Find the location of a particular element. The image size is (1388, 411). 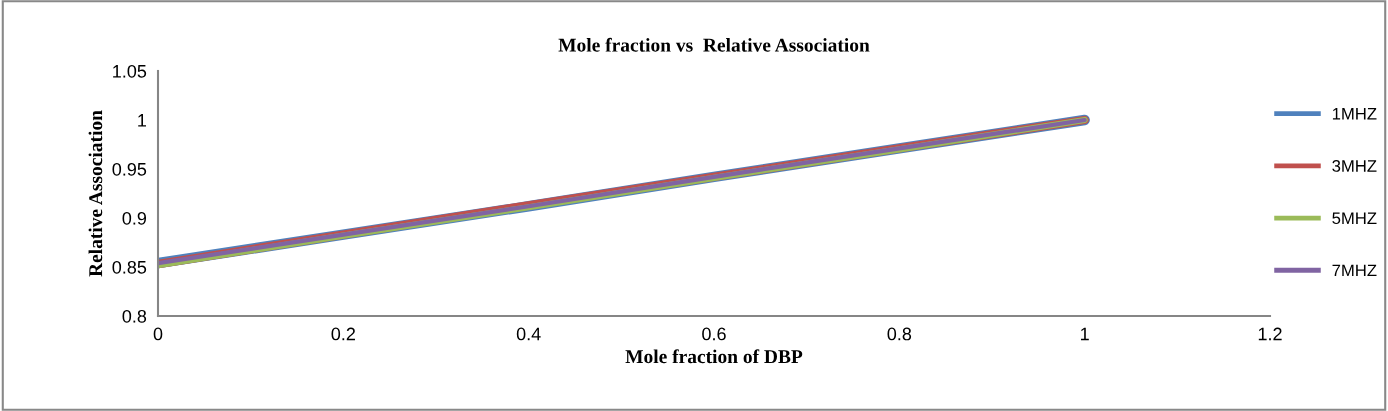

legend-label: 5MHZ is located at coordinates (1354, 218).